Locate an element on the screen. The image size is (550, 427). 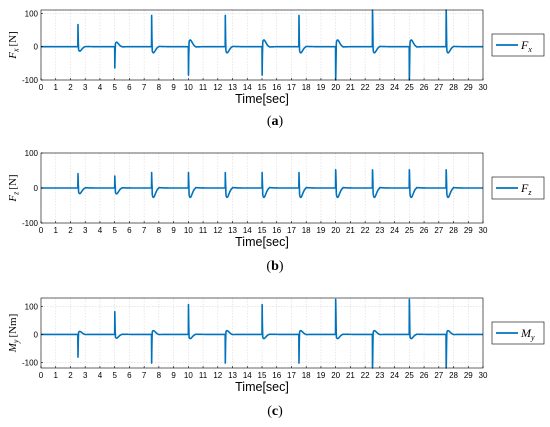
legend-label: Fz is located at coordinates (526, 189).